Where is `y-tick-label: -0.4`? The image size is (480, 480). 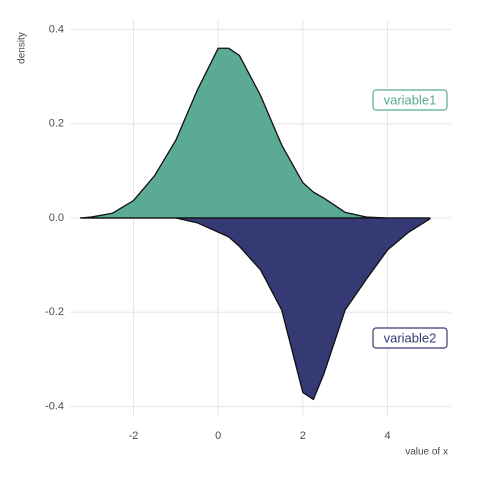
y-tick-label: -0.4 is located at coordinates (54, 406).